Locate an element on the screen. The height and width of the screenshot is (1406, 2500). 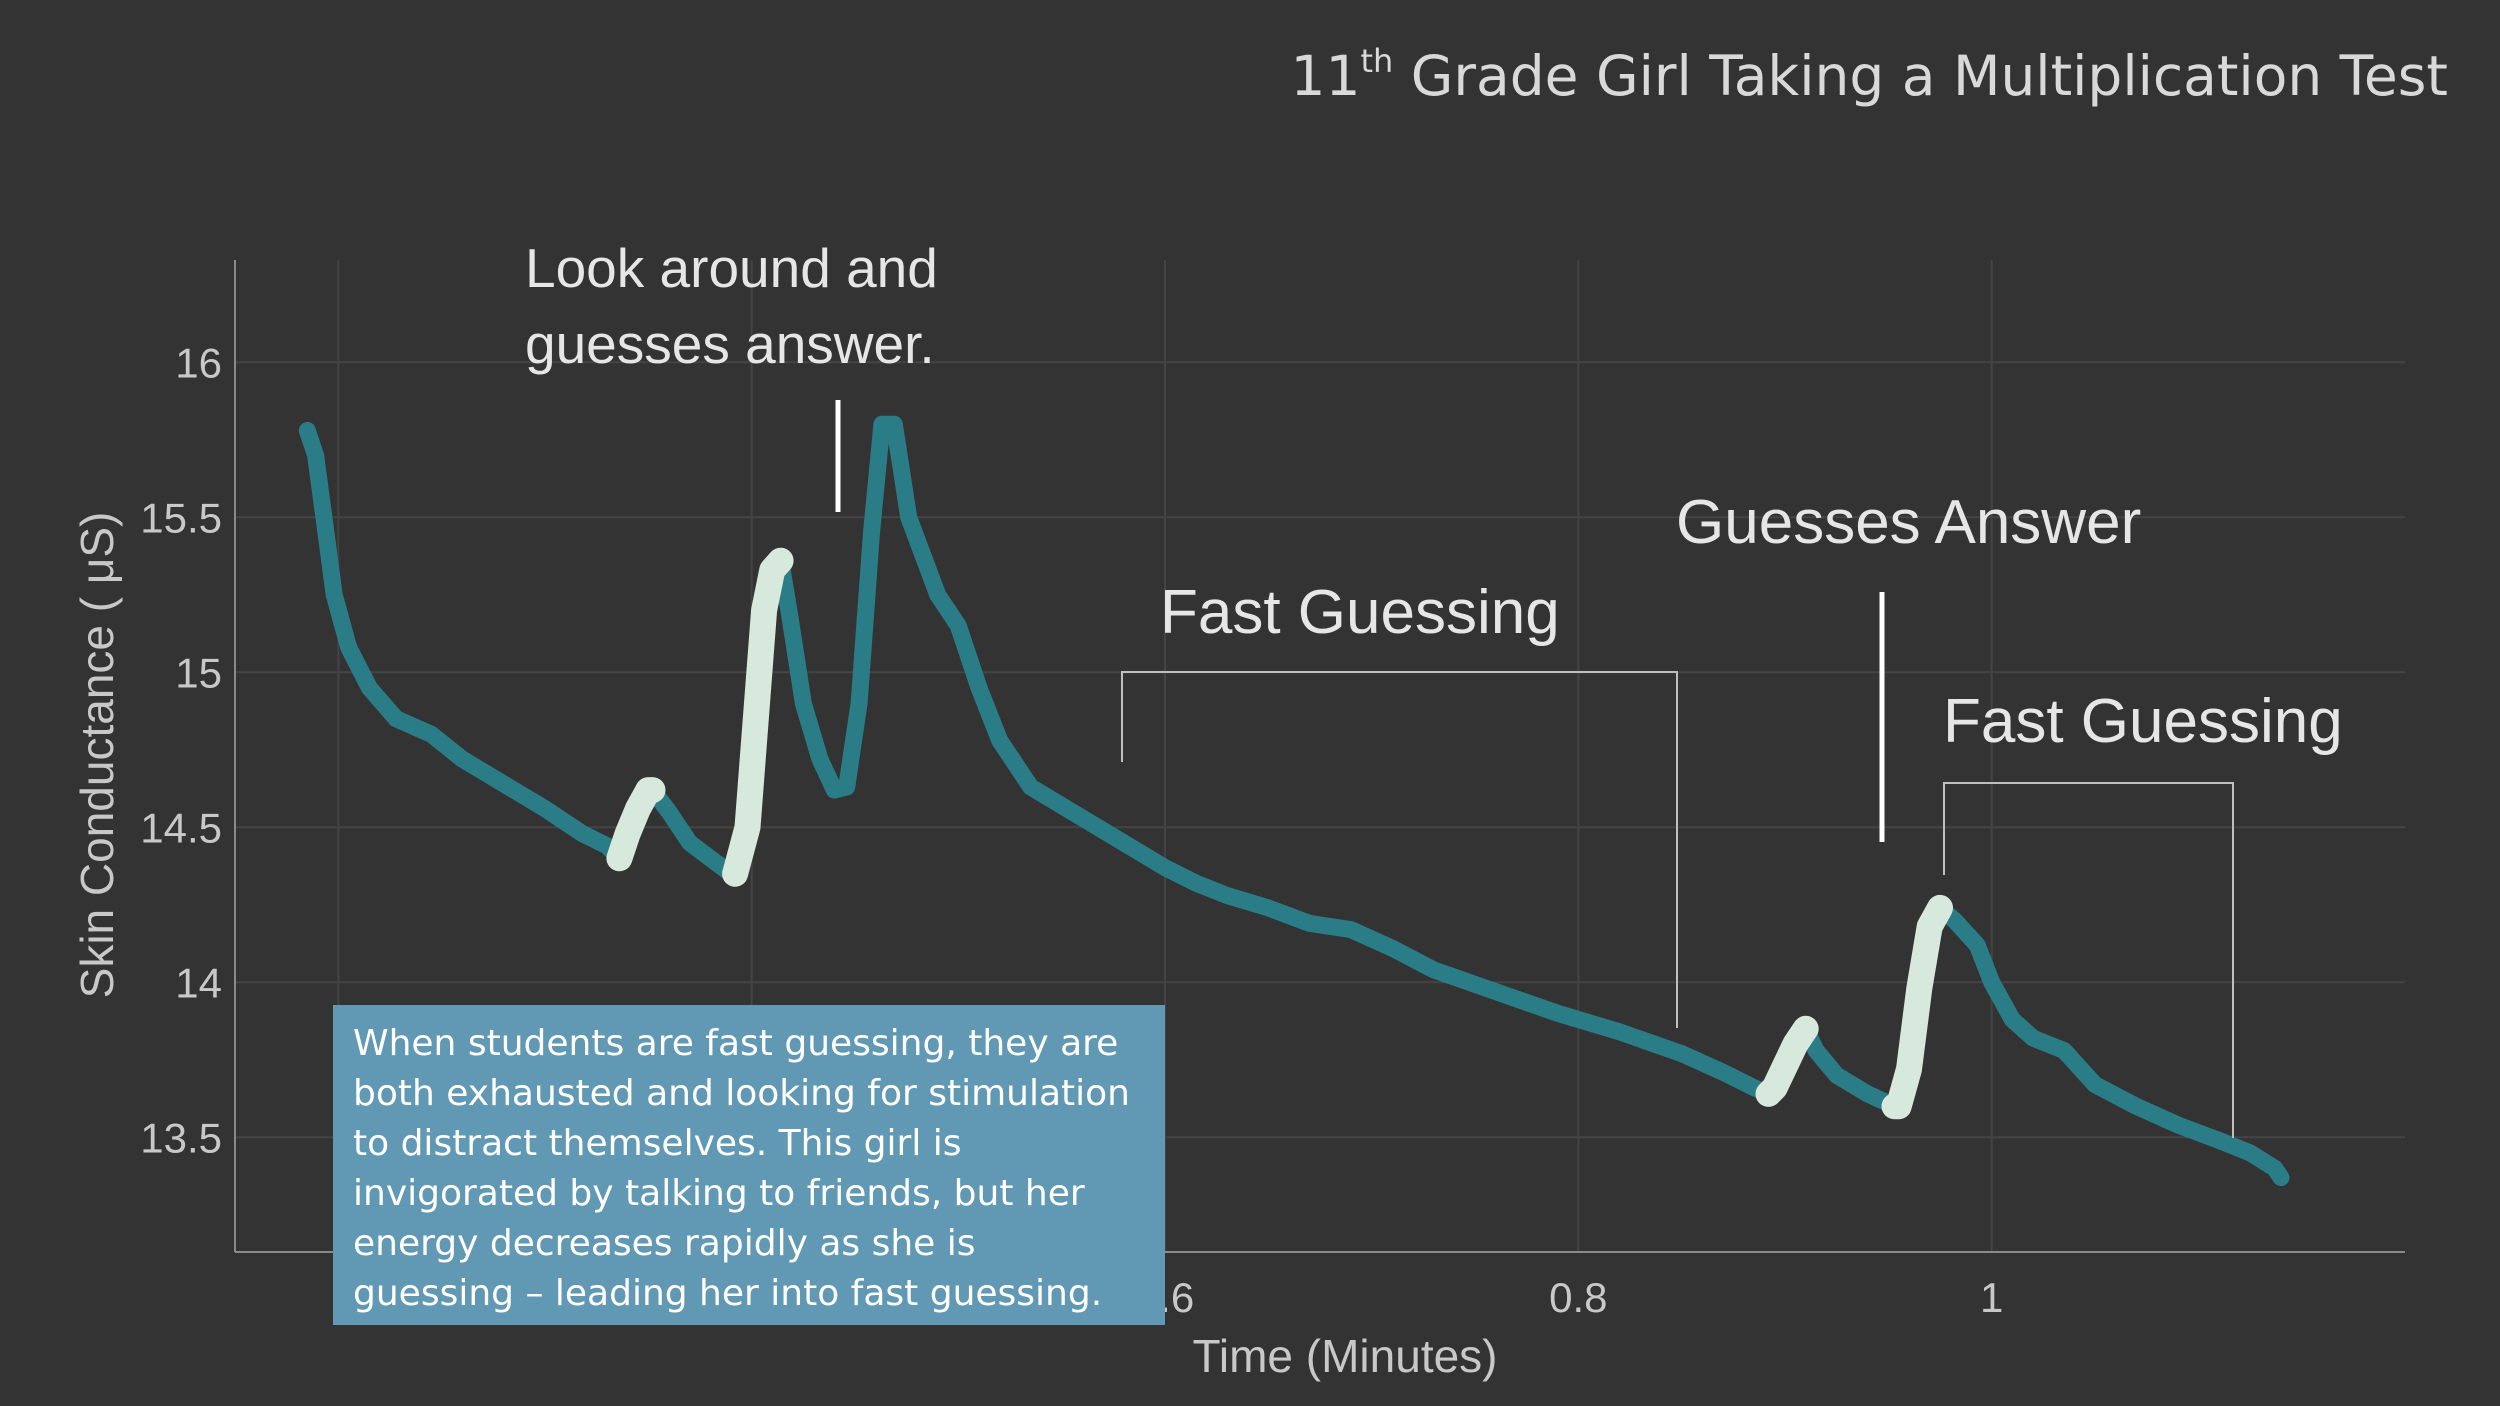
y-tick-labels: 13.5 14 14.5 15 15.5 16 is located at coordinates (181, 750).